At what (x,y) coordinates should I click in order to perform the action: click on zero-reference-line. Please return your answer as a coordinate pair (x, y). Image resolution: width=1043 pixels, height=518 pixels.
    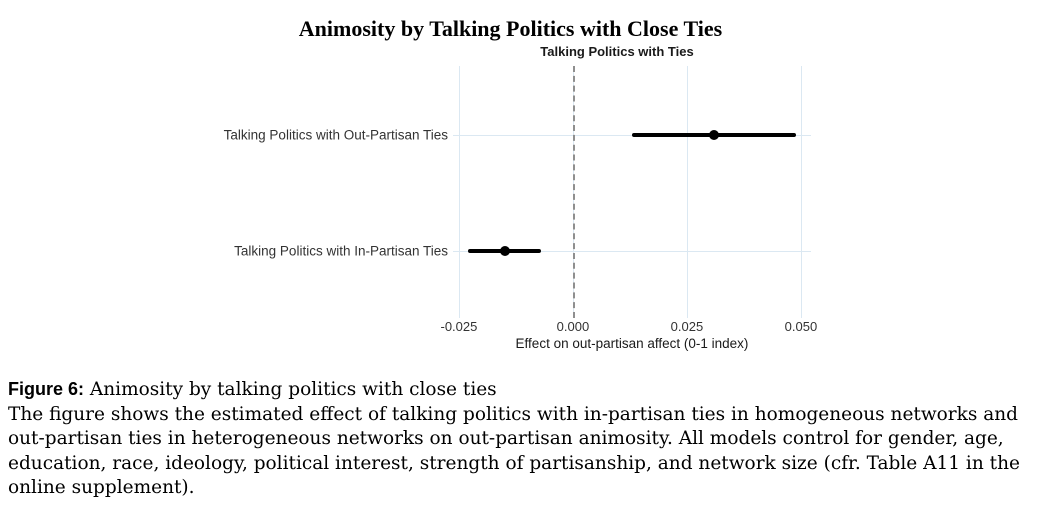
    Looking at the image, I should click on (573, 192).